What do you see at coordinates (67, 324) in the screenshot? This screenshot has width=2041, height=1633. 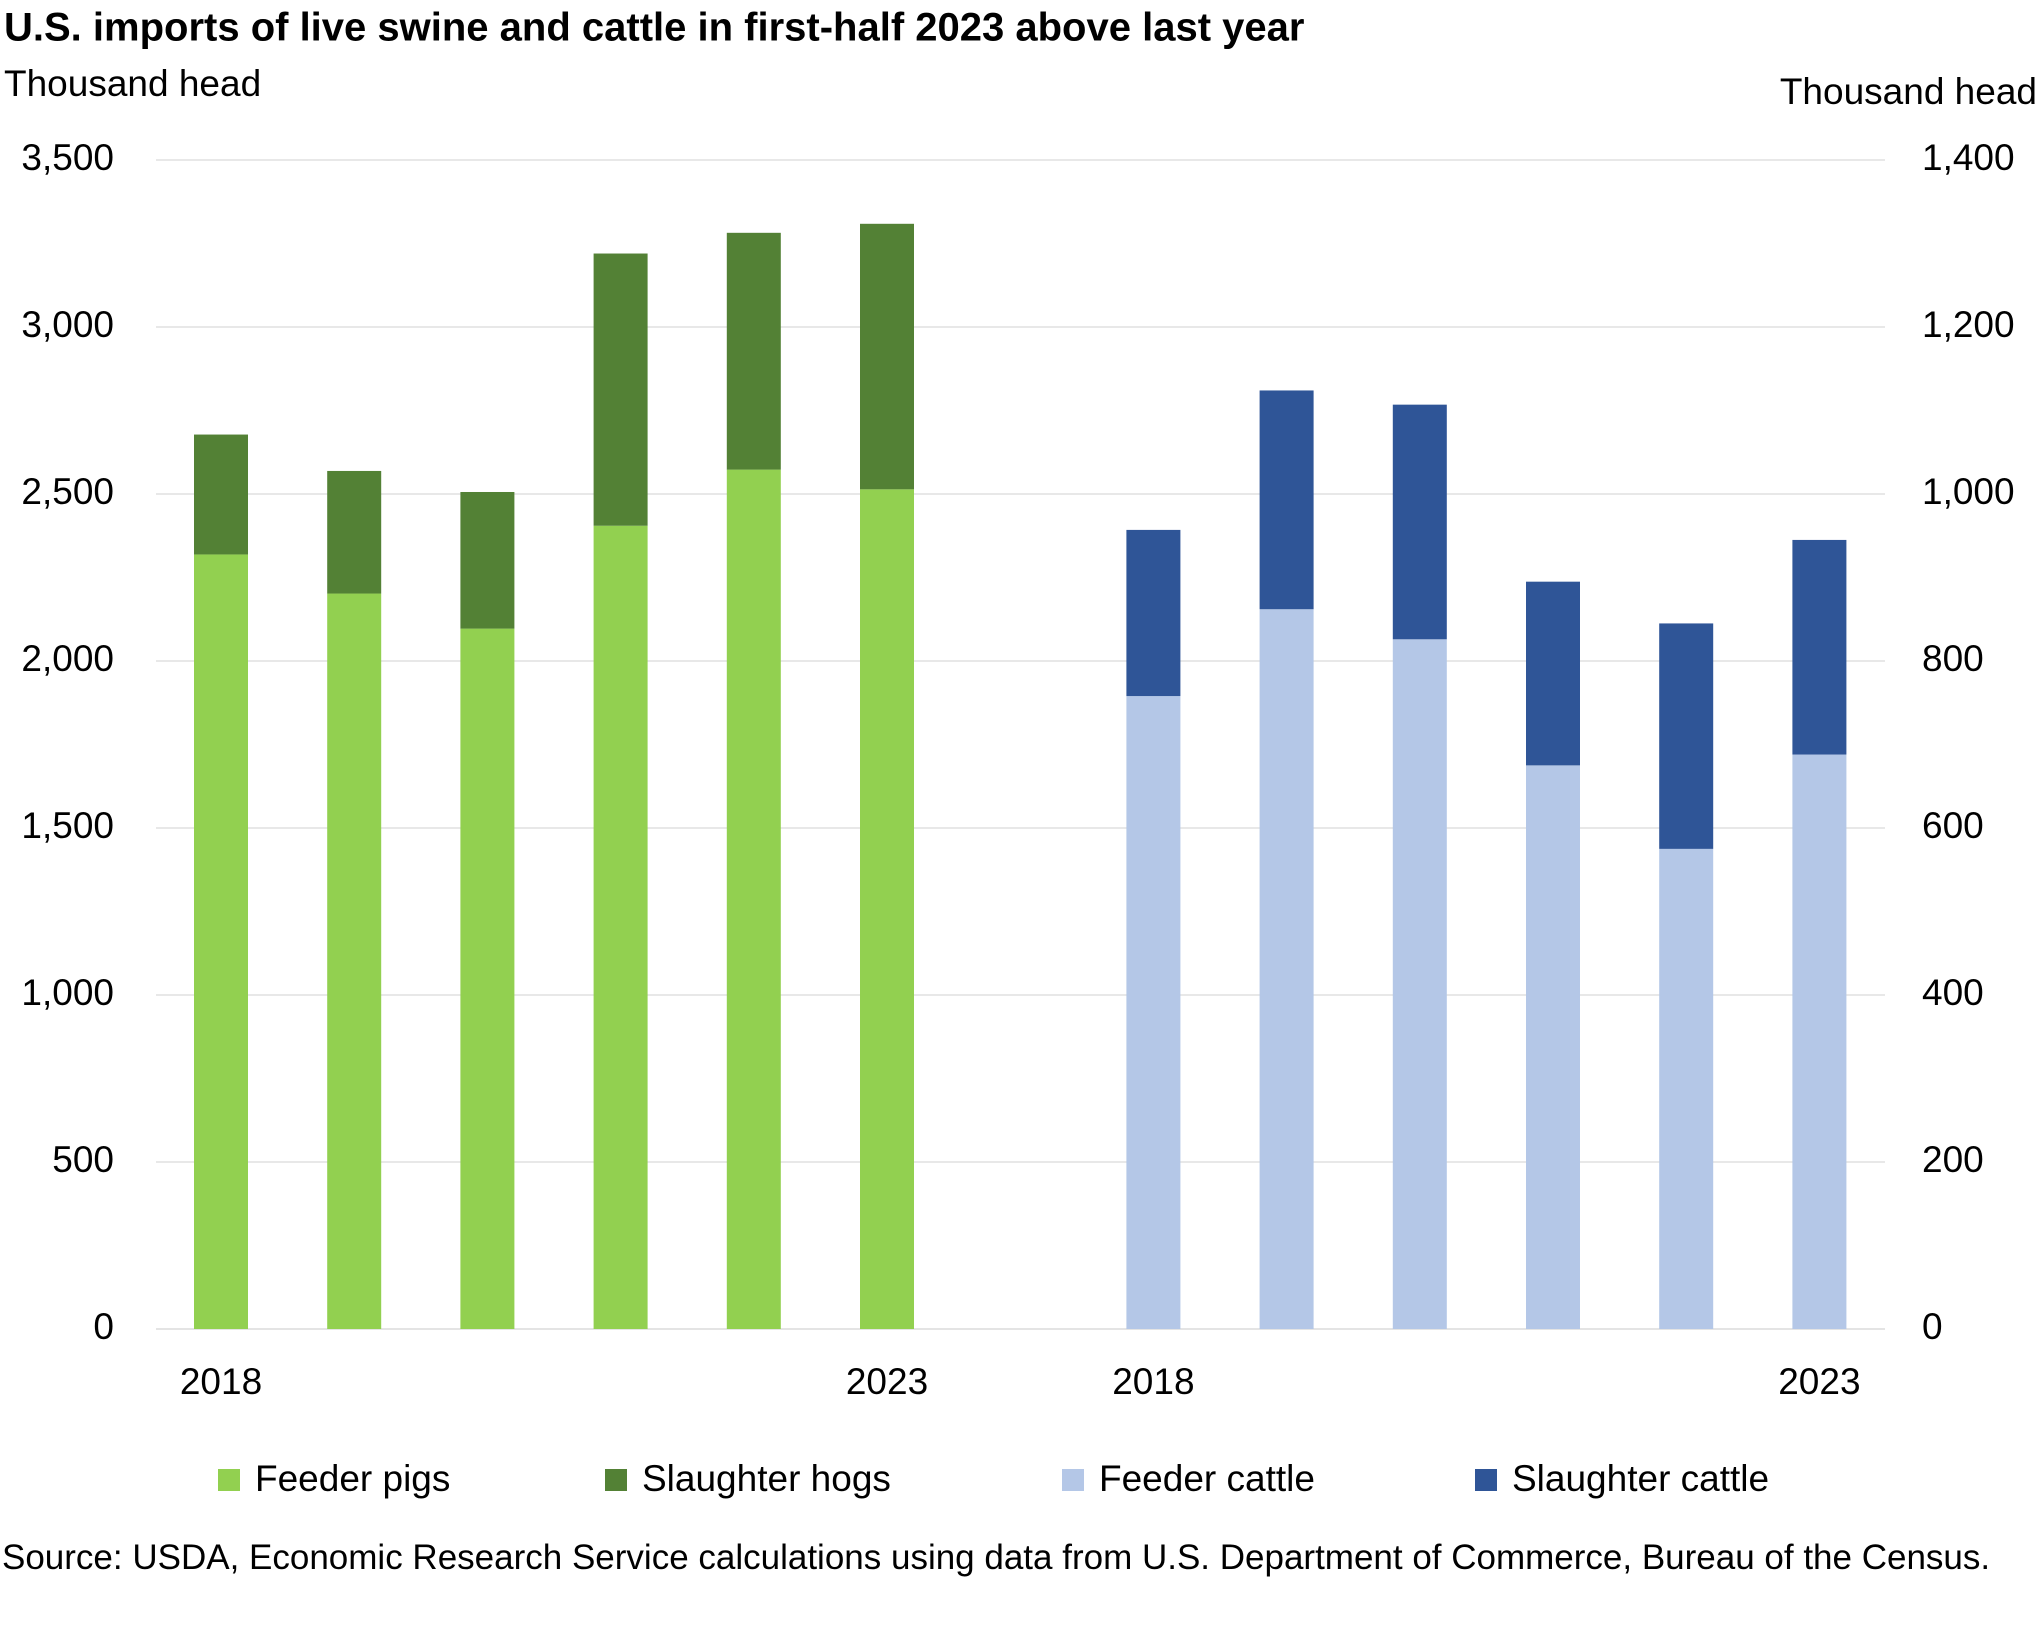 I see `y-tick-label: 3,000` at bounding box center [67, 324].